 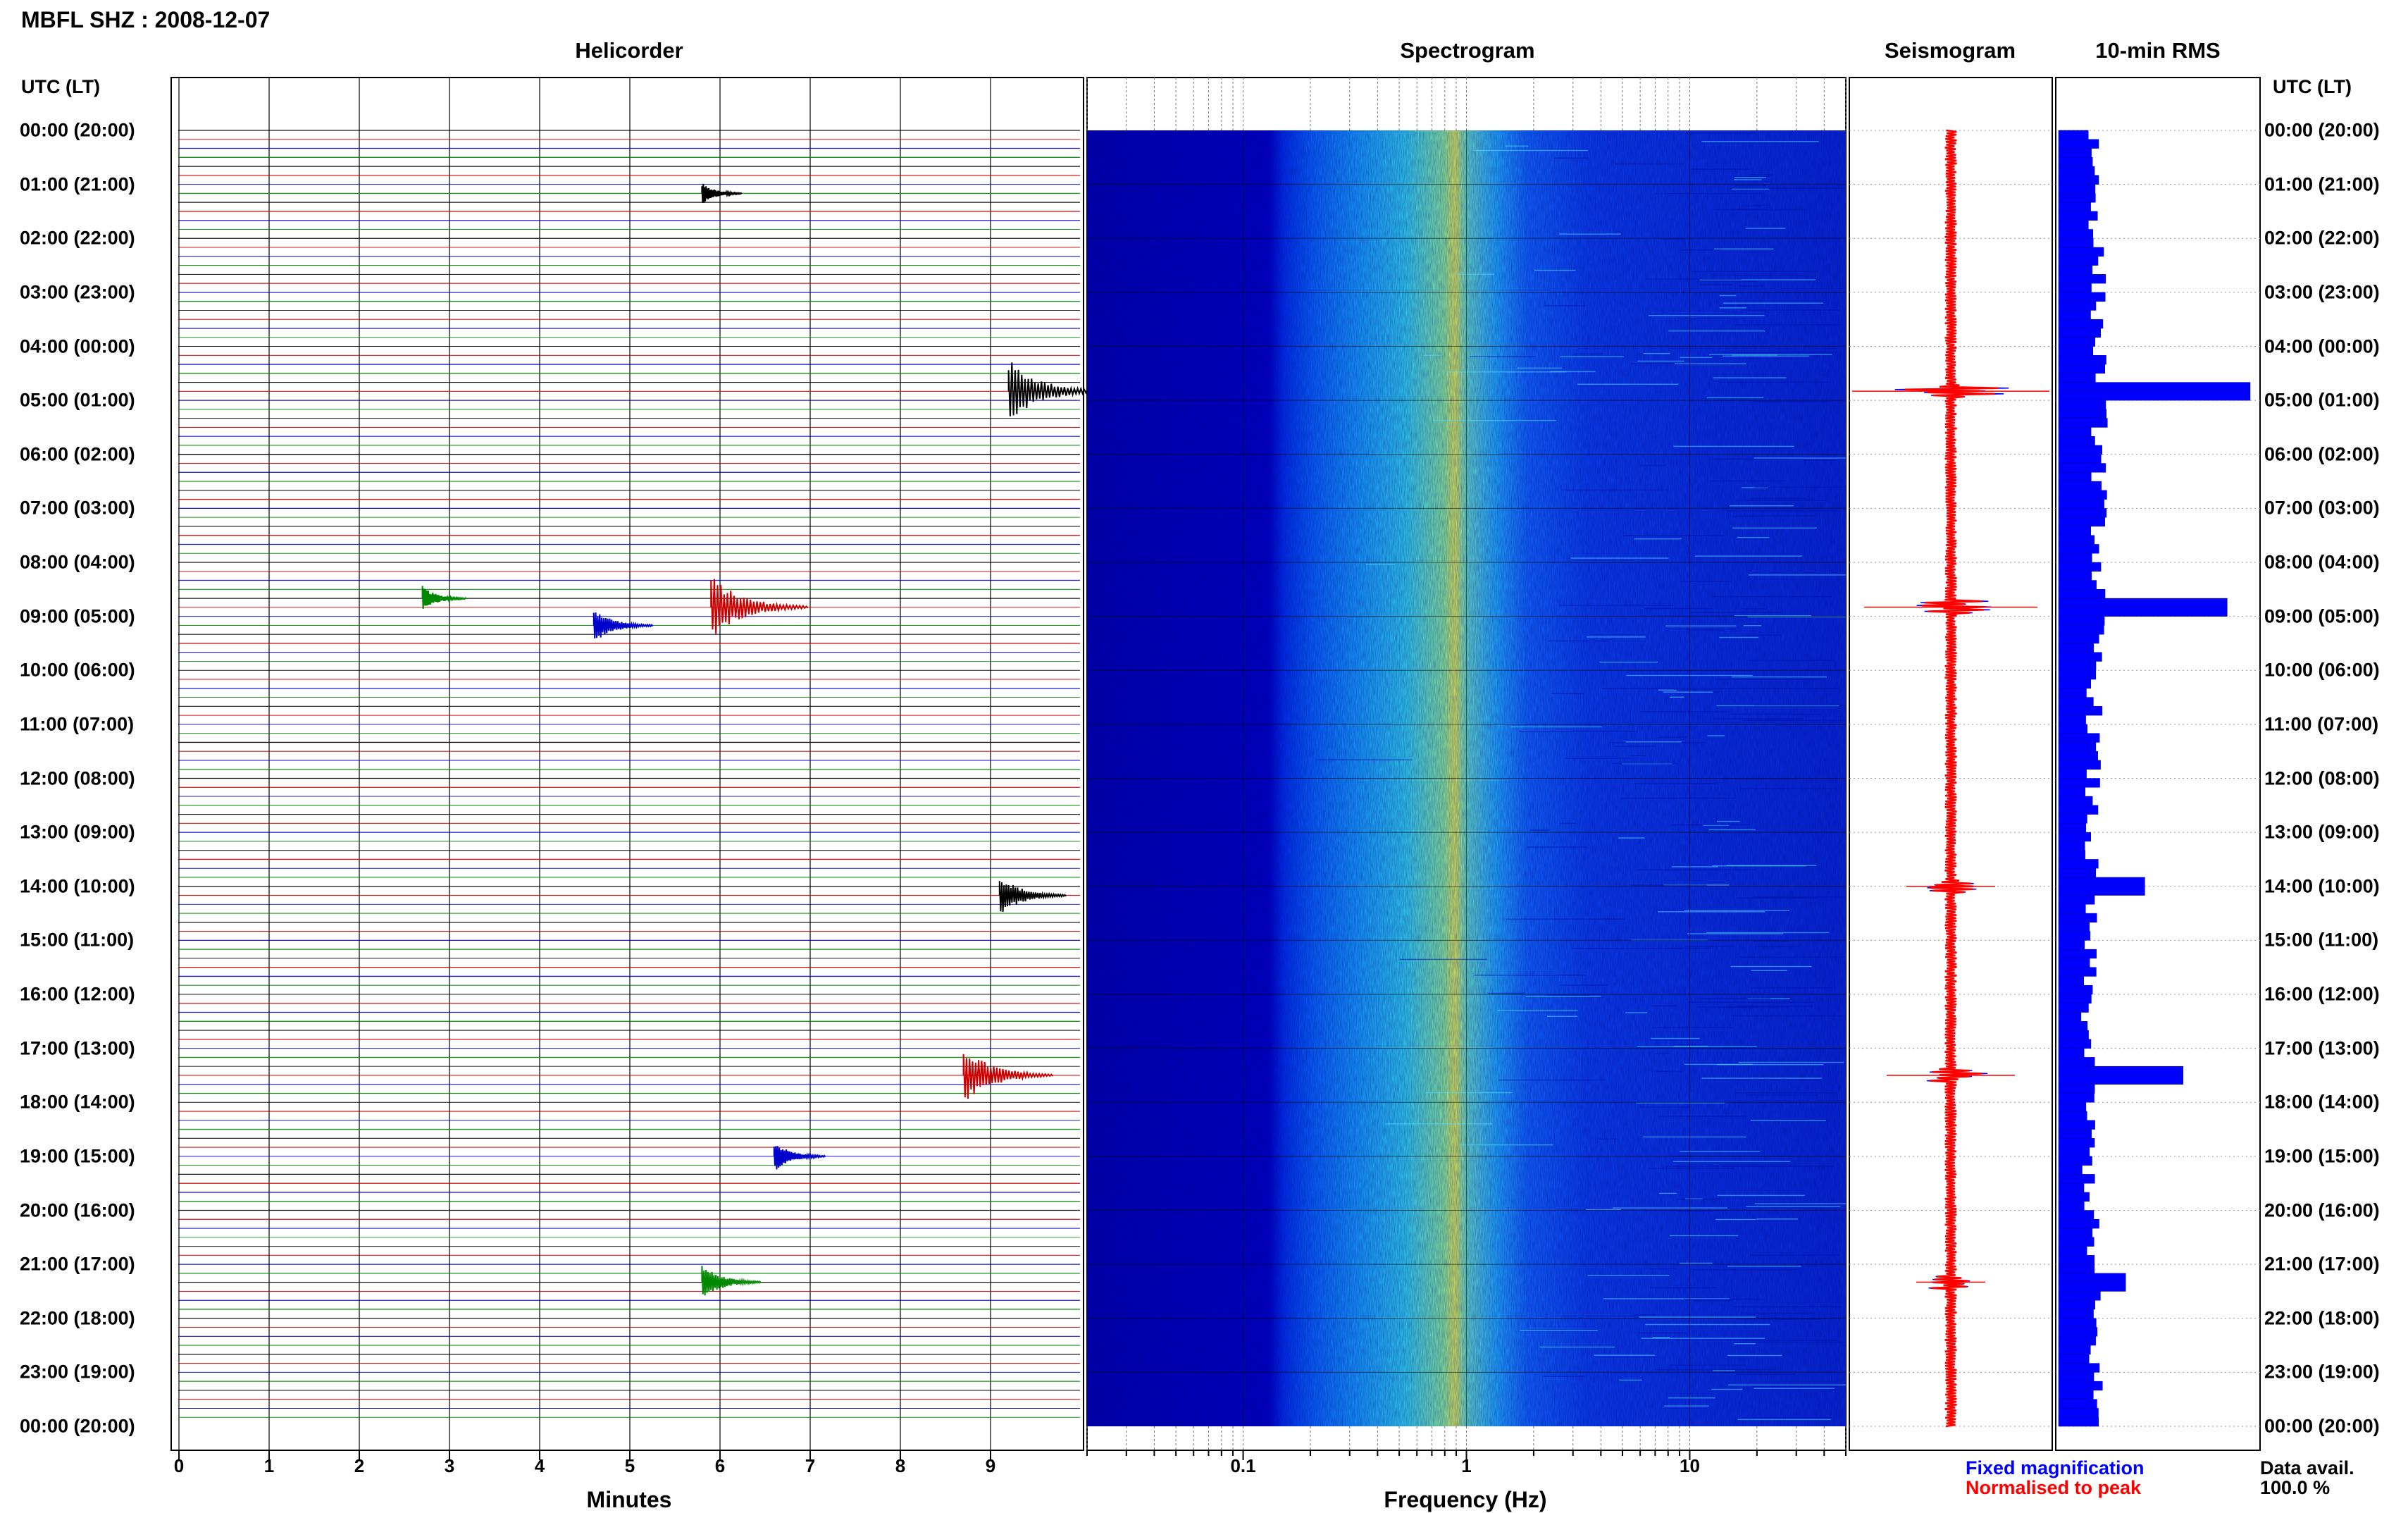 I want to click on legend-fixed: Fixed magnification, so click(x=2055, y=1468).